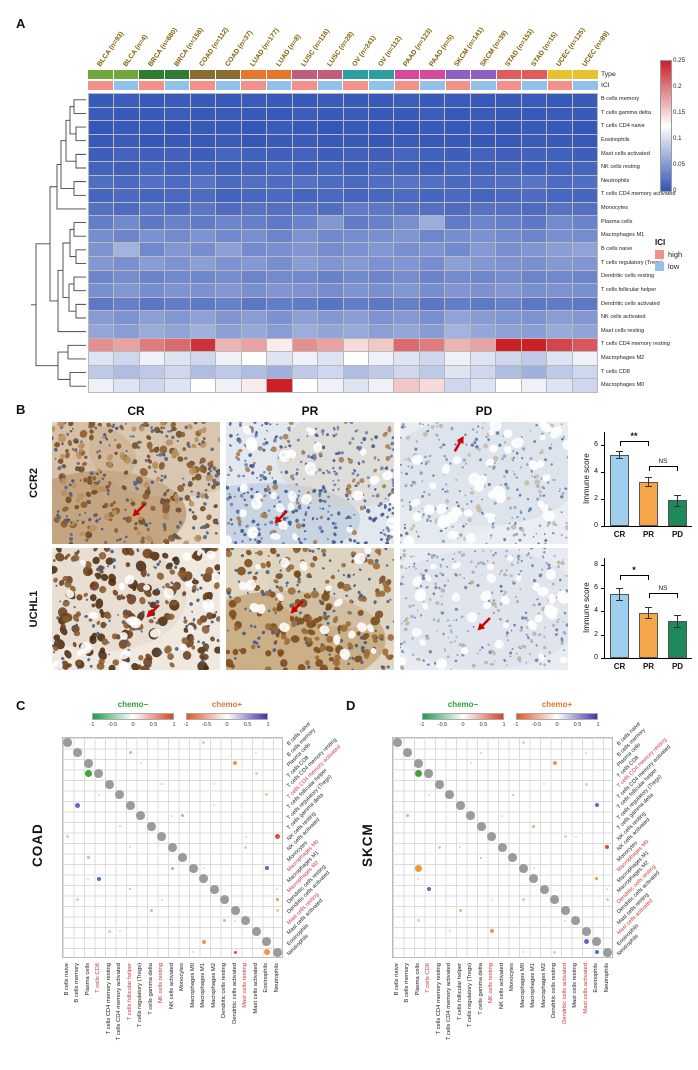  I want to click on corr-bottom-label: T cells CD4 memory resting, so click(108, 998).